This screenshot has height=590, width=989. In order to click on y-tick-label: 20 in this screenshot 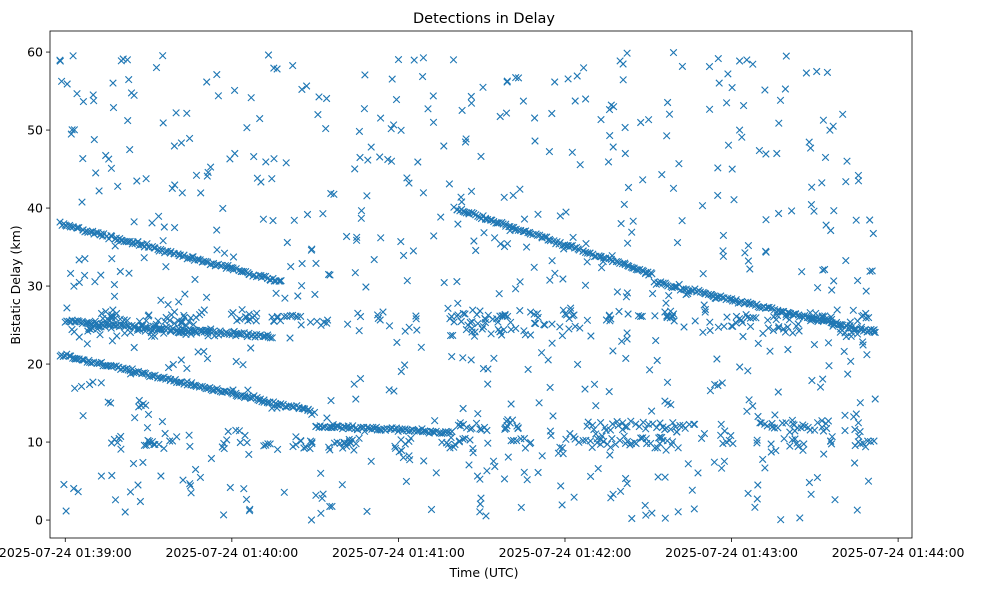, I will do `click(35, 364)`.